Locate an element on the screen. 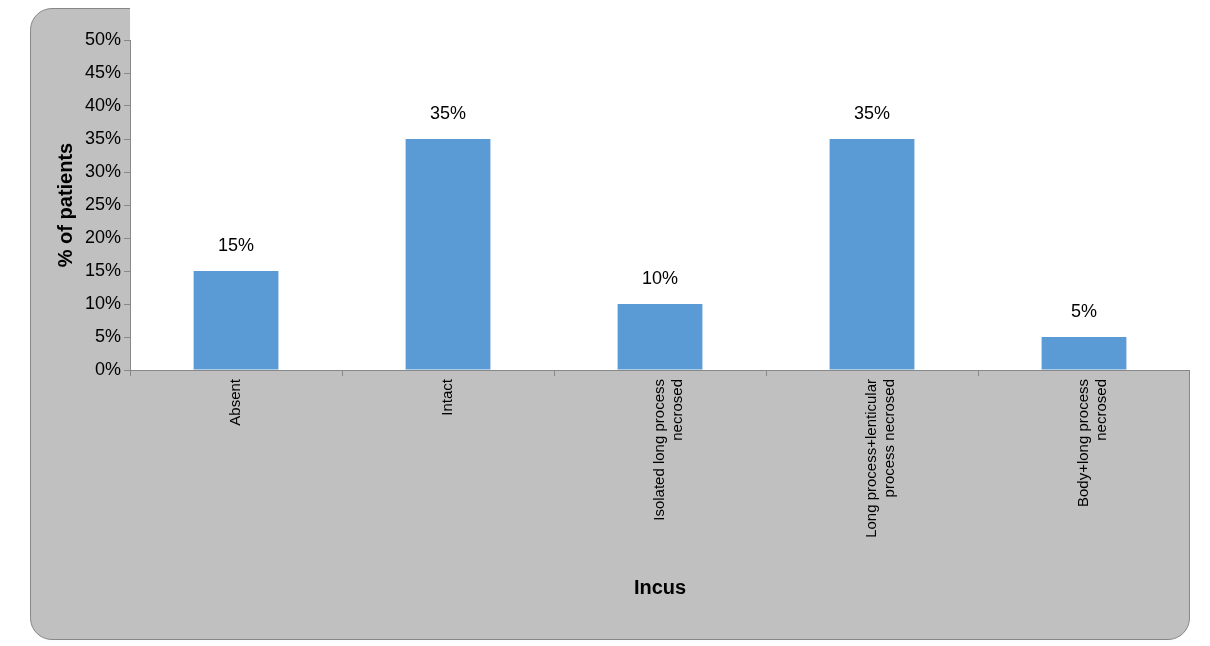  y-tick-label: 0% is located at coordinates (108, 368).